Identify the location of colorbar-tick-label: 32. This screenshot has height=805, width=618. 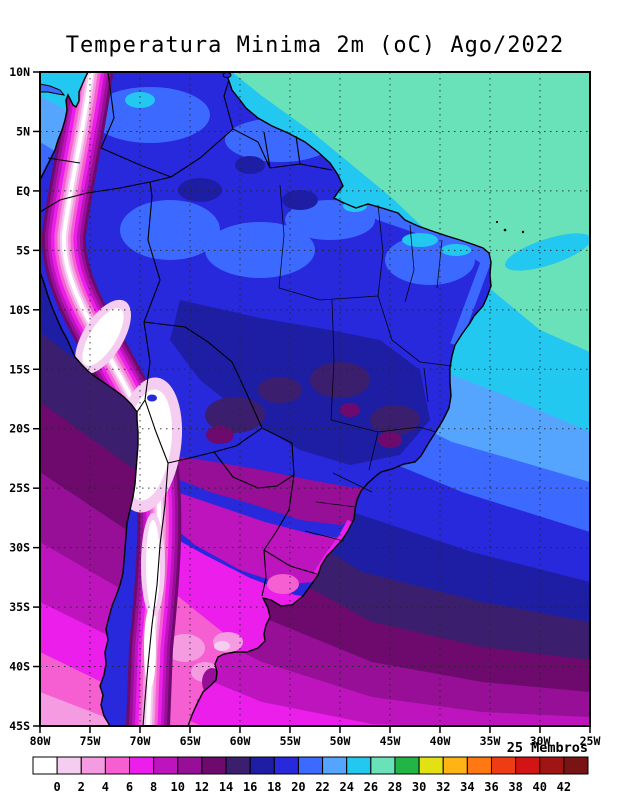
(443, 787).